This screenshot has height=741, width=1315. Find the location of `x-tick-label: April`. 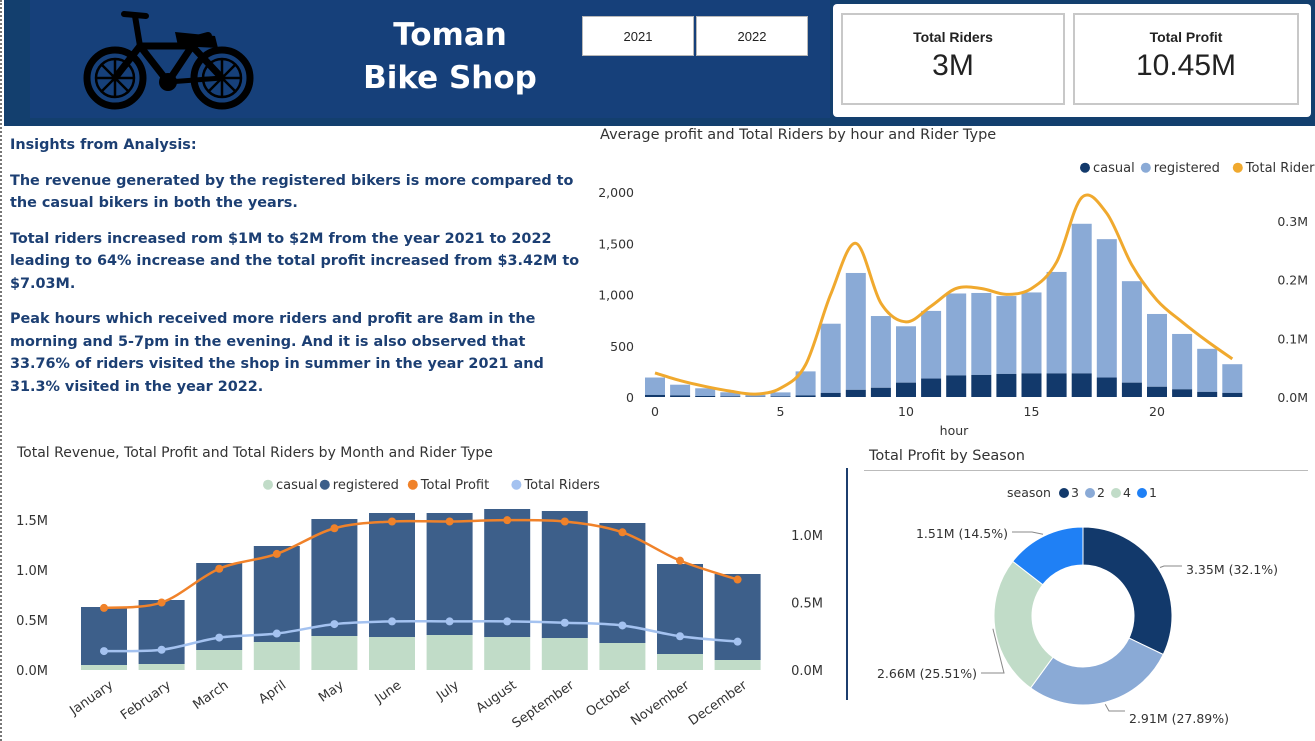

x-tick-label: April is located at coordinates (272, 692).